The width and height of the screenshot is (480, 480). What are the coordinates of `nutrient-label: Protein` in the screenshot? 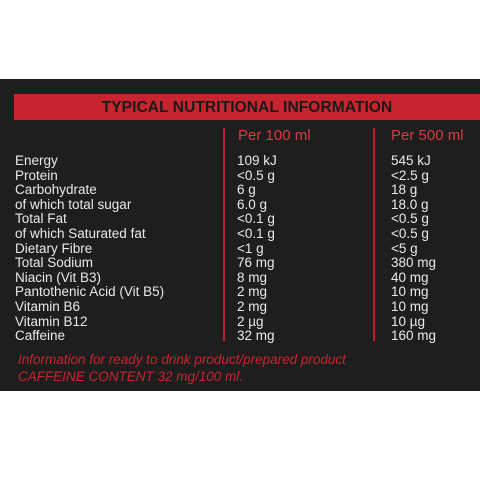 It's located at (36, 175).